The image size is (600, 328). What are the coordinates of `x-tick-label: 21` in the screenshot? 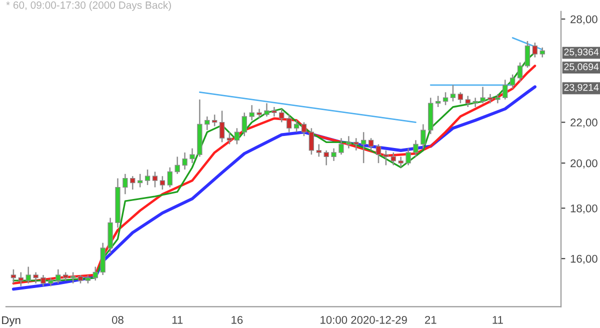 It's located at (430, 320).